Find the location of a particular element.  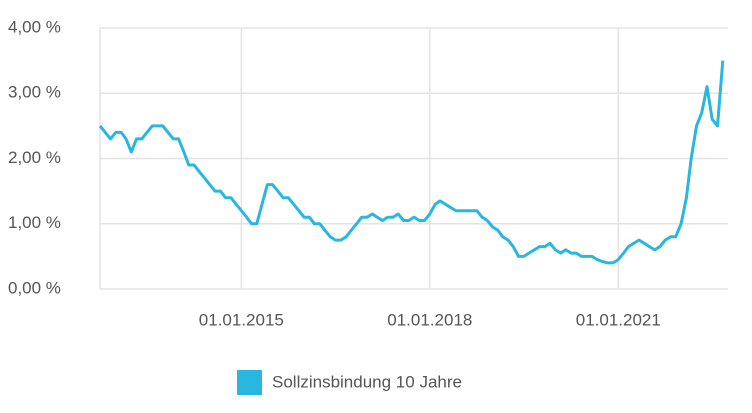

y-tick-label: 3,00 % is located at coordinates (34, 92).